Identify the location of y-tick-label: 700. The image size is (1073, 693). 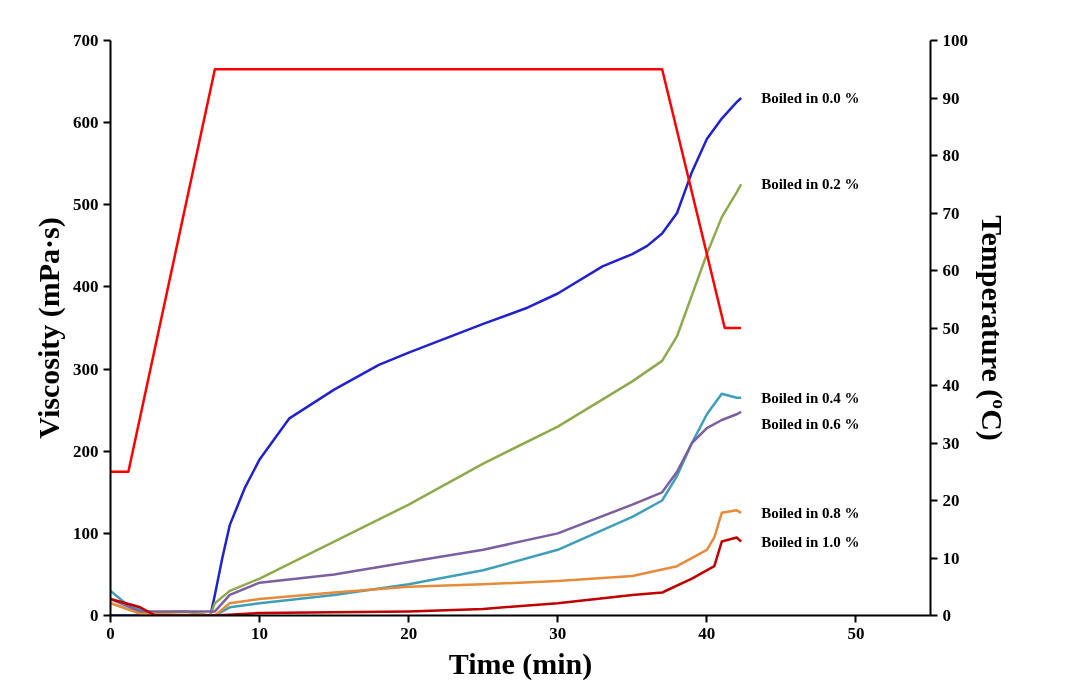
(86, 40).